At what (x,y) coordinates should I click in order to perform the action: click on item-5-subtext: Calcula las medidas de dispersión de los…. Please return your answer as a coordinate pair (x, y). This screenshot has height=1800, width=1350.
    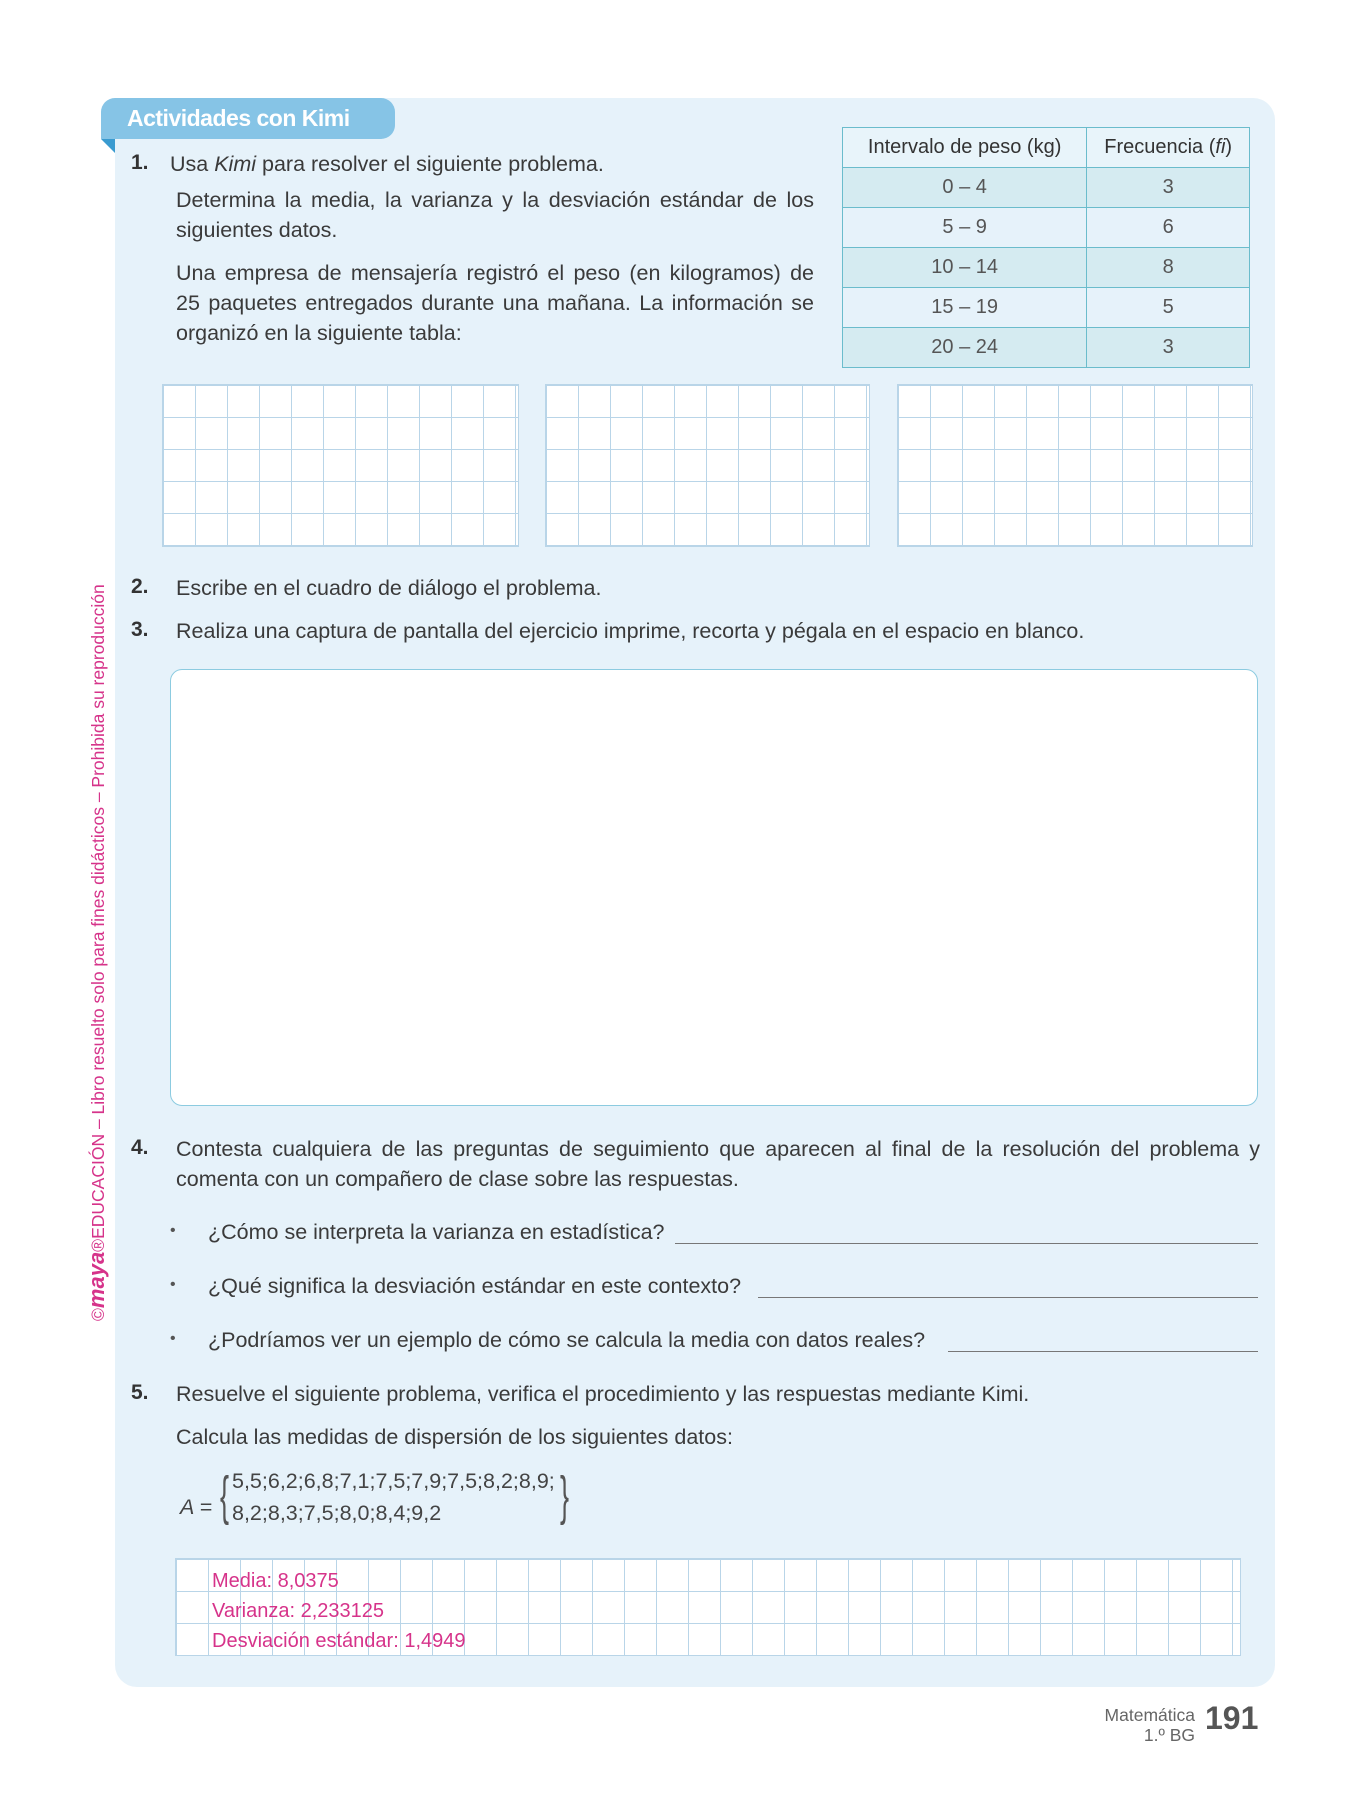
    Looking at the image, I should click on (454, 1437).